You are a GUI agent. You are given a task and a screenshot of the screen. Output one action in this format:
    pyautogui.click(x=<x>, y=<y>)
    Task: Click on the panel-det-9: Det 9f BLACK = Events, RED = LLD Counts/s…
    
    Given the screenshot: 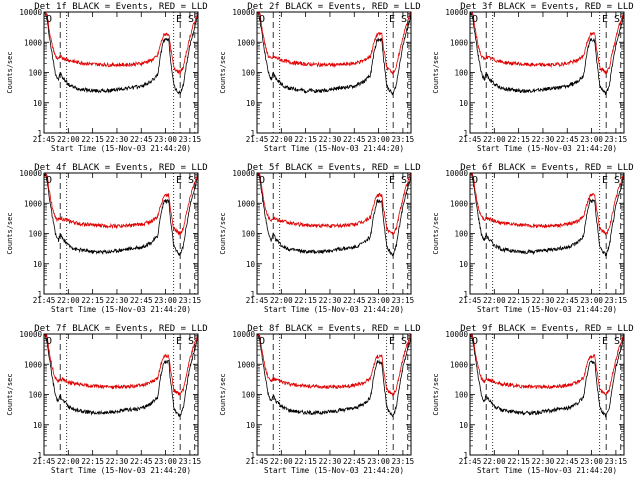 What is the action you would take?
    pyautogui.click(x=533, y=399)
    